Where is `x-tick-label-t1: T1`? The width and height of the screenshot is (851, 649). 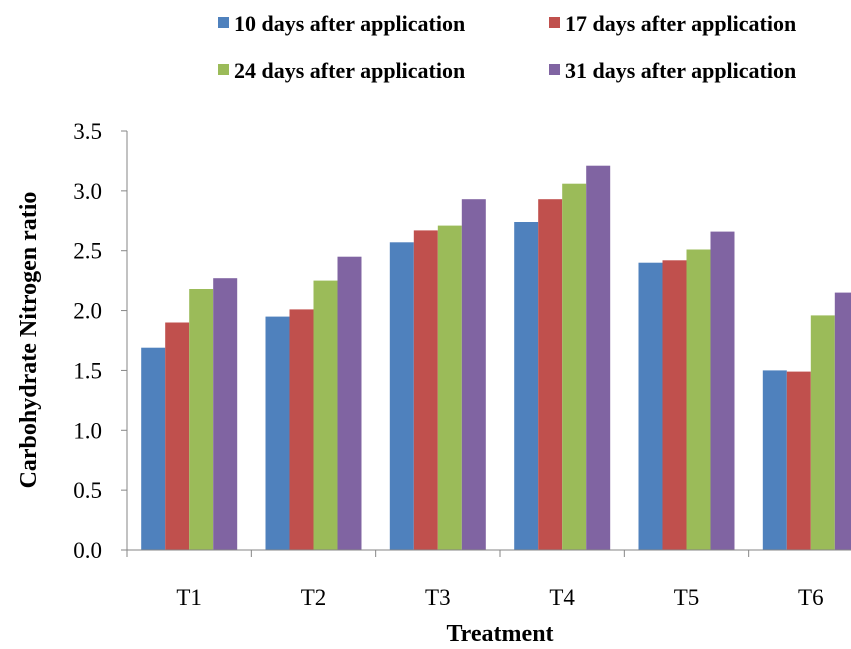 x-tick-label-t1: T1 is located at coordinates (189, 597).